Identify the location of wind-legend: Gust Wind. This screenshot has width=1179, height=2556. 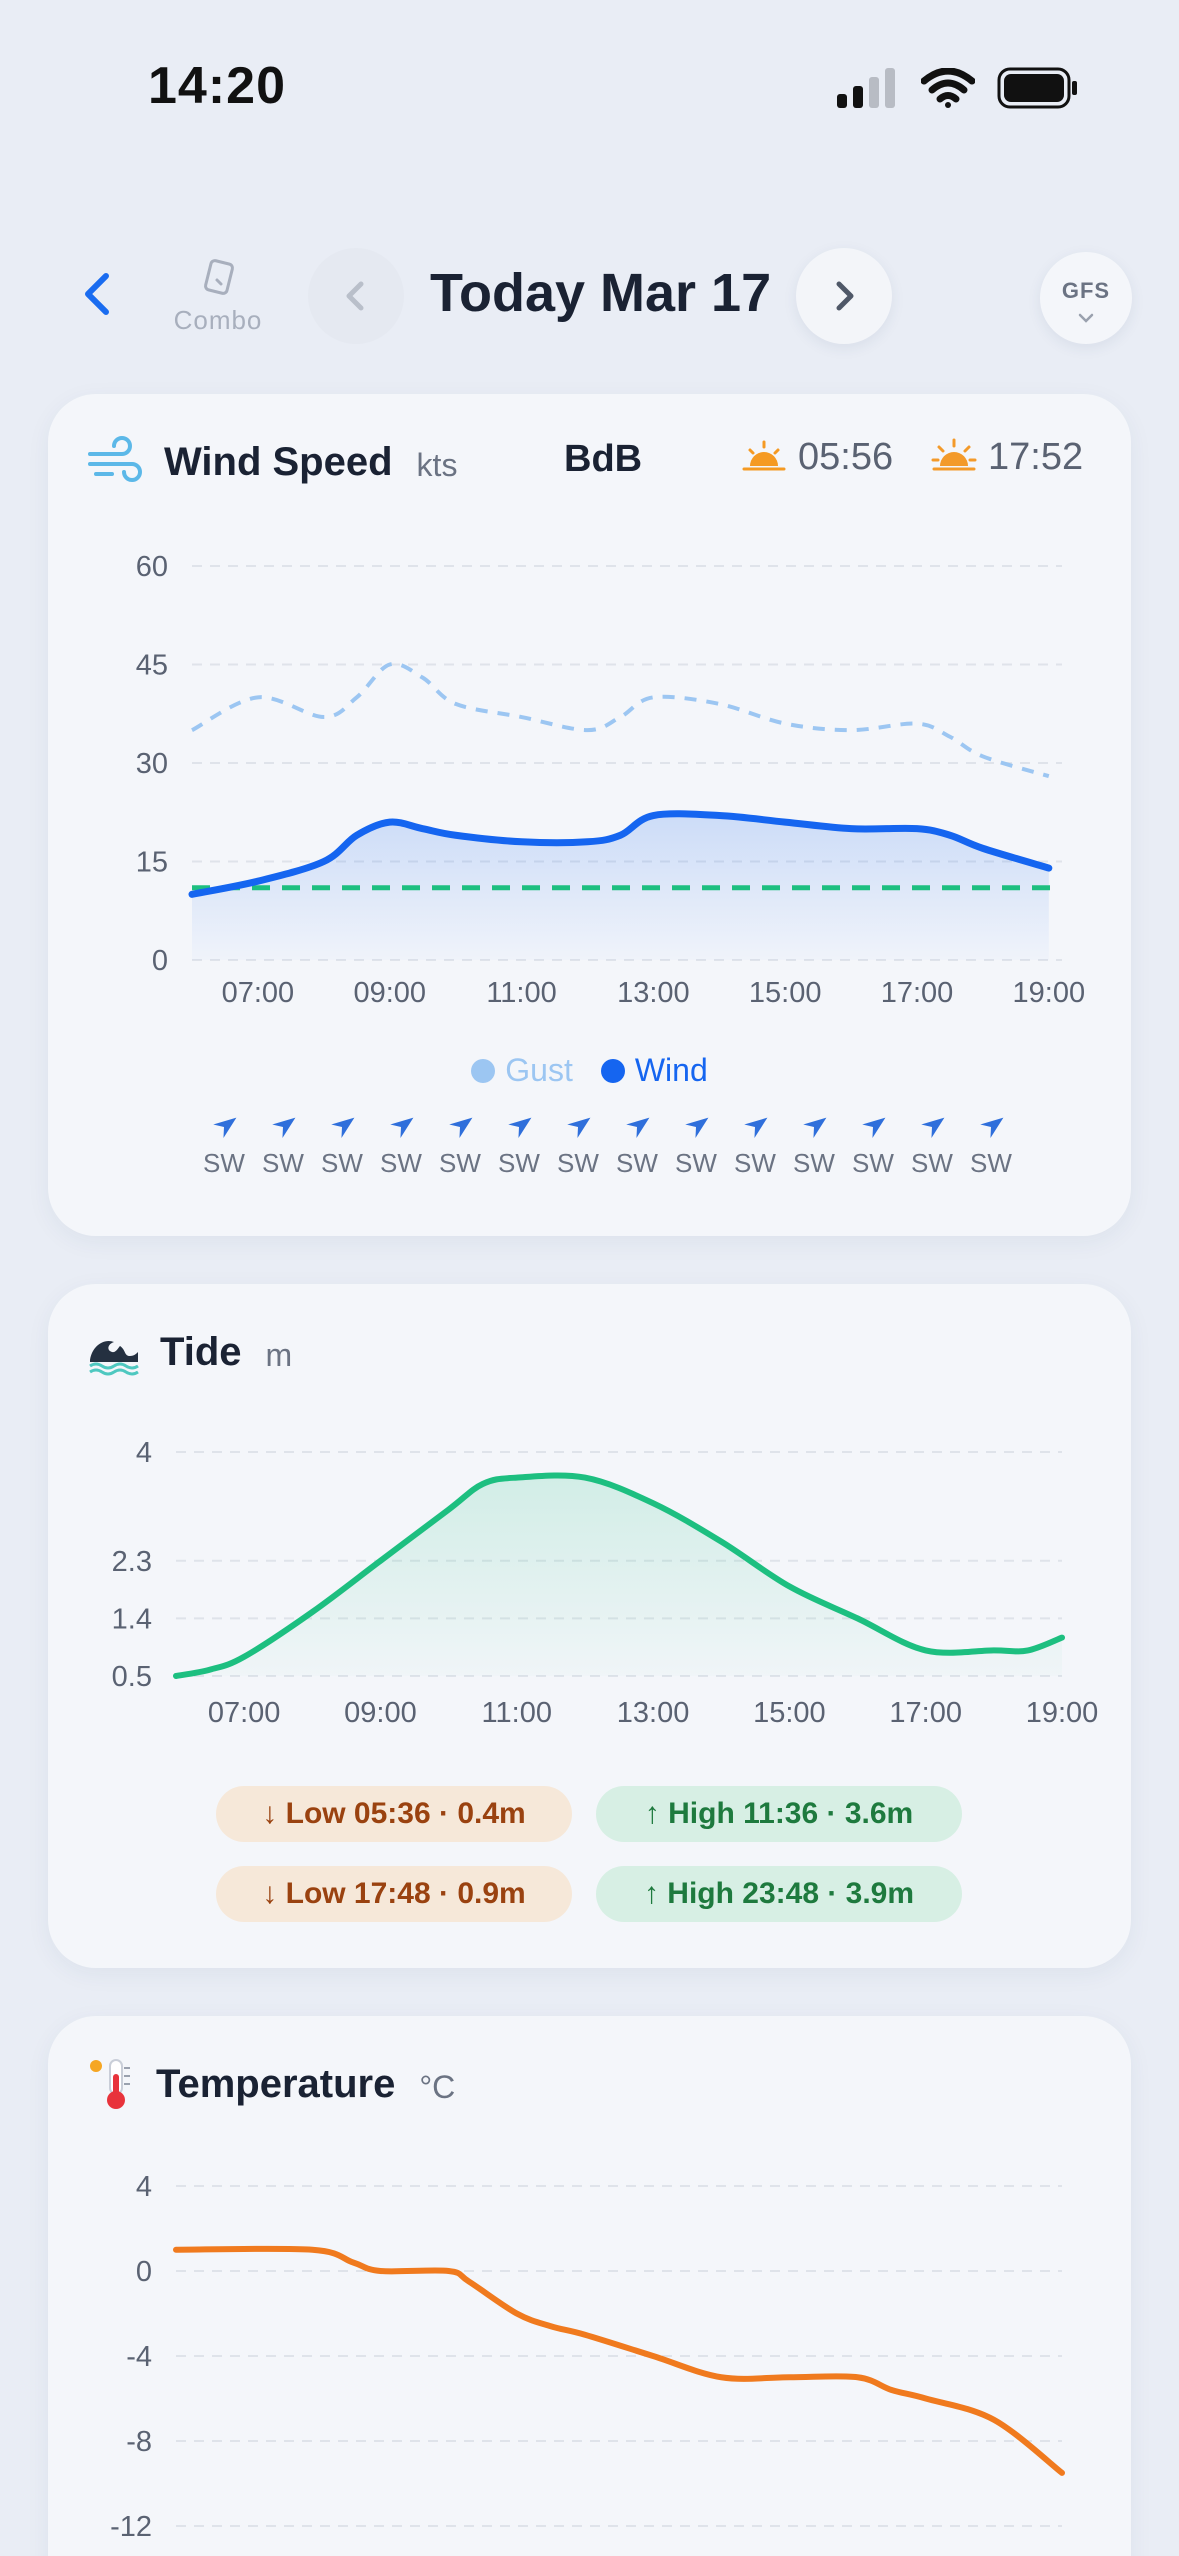
(589, 1070).